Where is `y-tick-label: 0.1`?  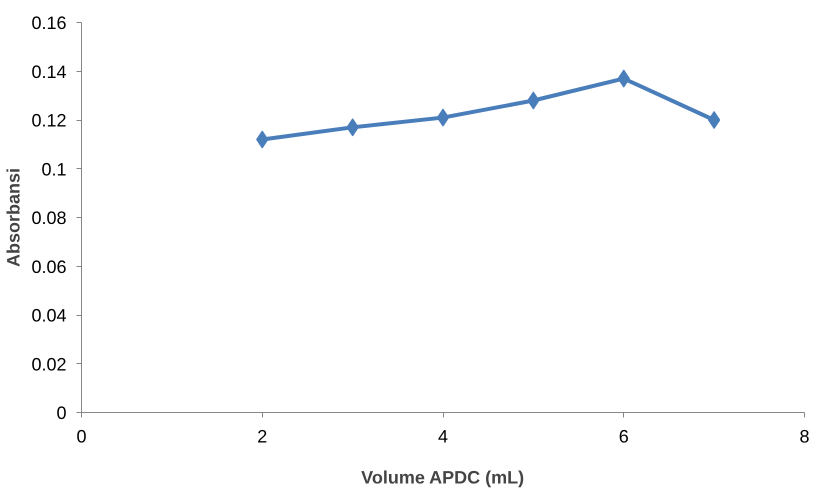 y-tick-label: 0.1 is located at coordinates (54, 169).